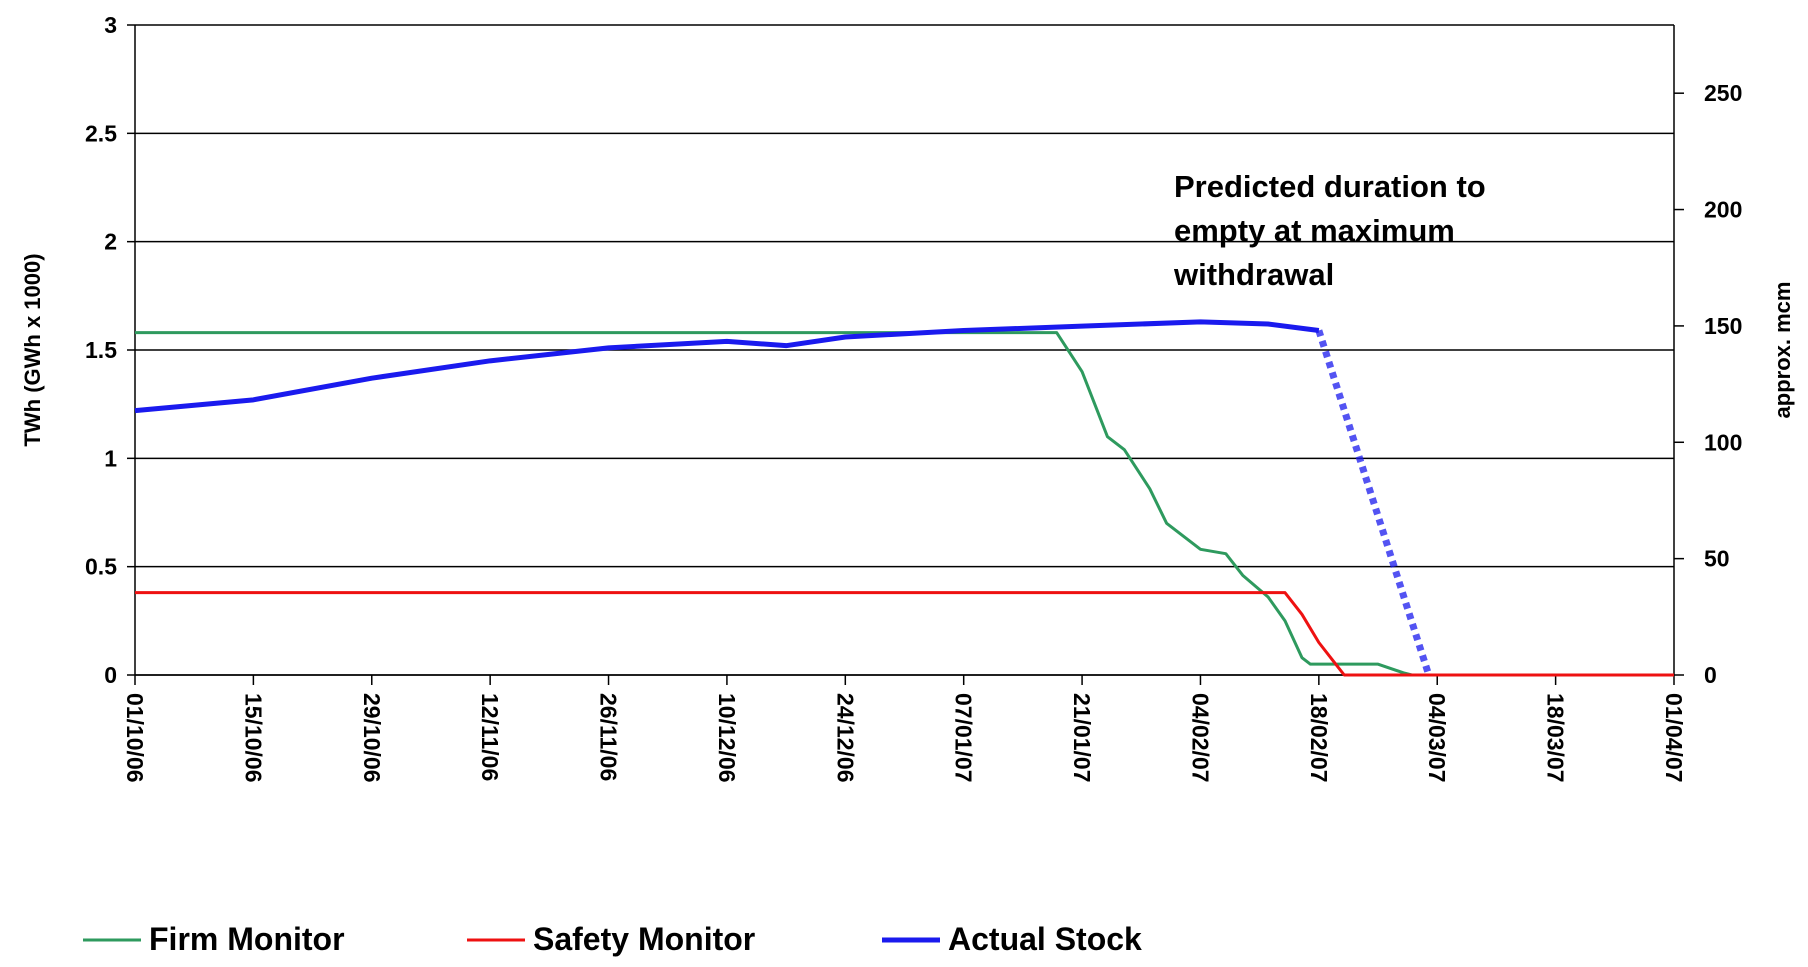 The height and width of the screenshot is (967, 1808). Describe the element at coordinates (1200, 738) in the screenshot. I see `x-tick-label: 04/02/07` at that location.